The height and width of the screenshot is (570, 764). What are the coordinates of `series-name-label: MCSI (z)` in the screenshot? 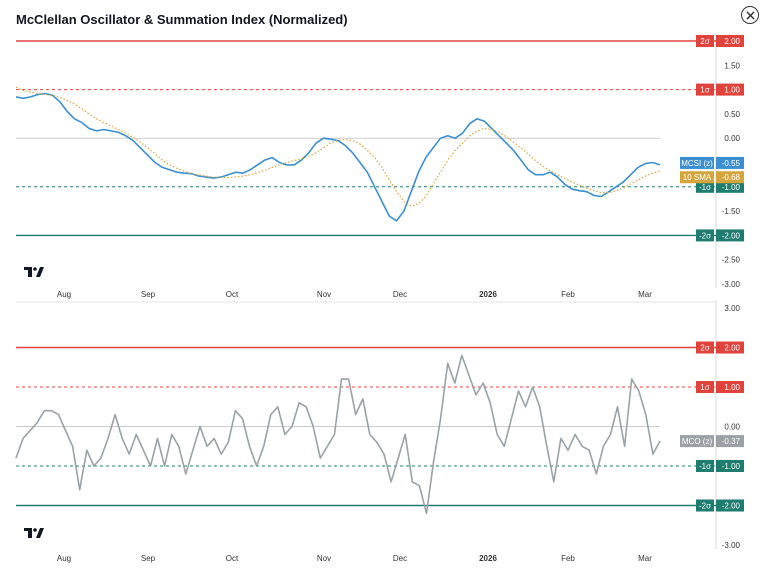 It's located at (697, 163).